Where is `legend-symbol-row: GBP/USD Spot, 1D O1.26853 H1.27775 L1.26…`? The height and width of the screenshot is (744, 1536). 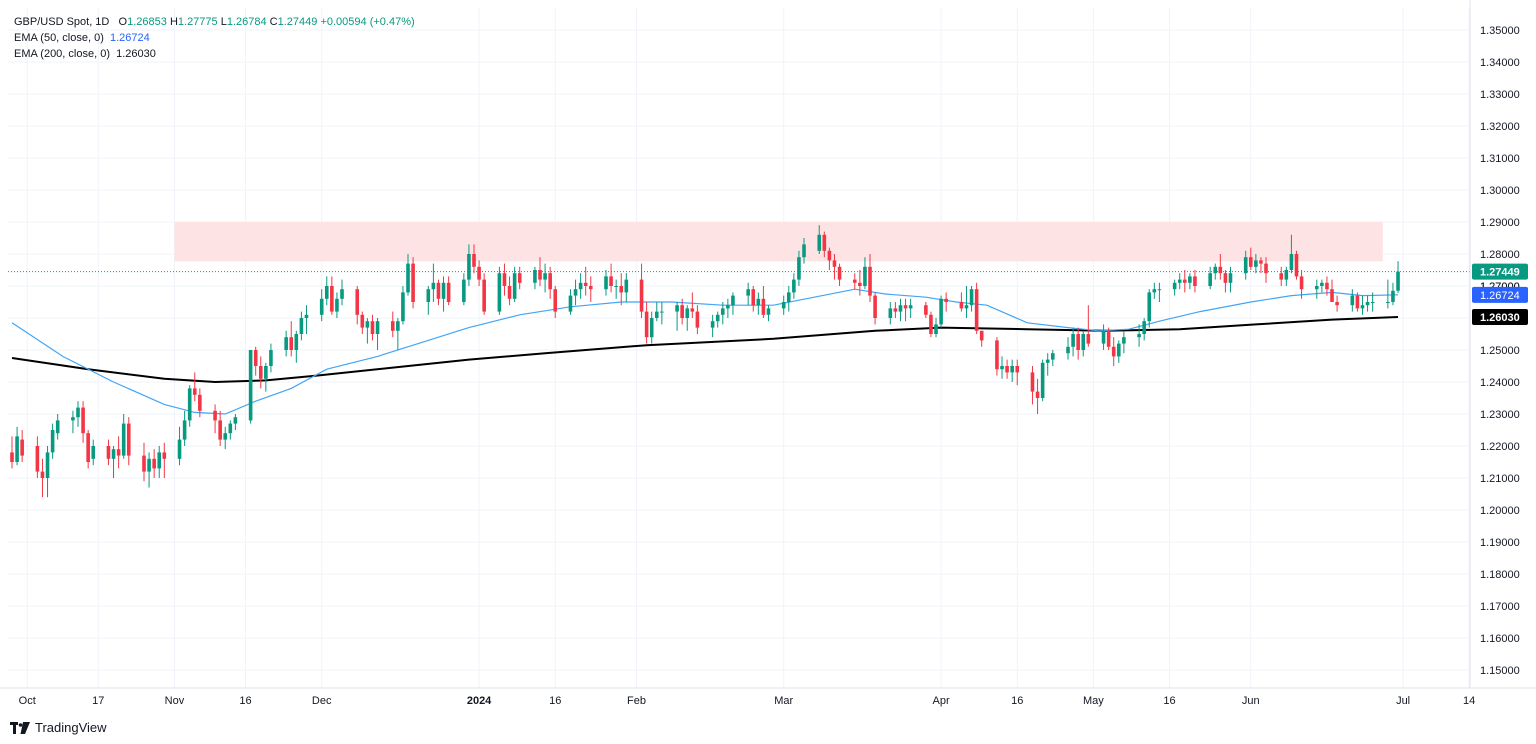 legend-symbol-row: GBP/USD Spot, 1D O1.26853 H1.27775 L1.26… is located at coordinates (214, 22).